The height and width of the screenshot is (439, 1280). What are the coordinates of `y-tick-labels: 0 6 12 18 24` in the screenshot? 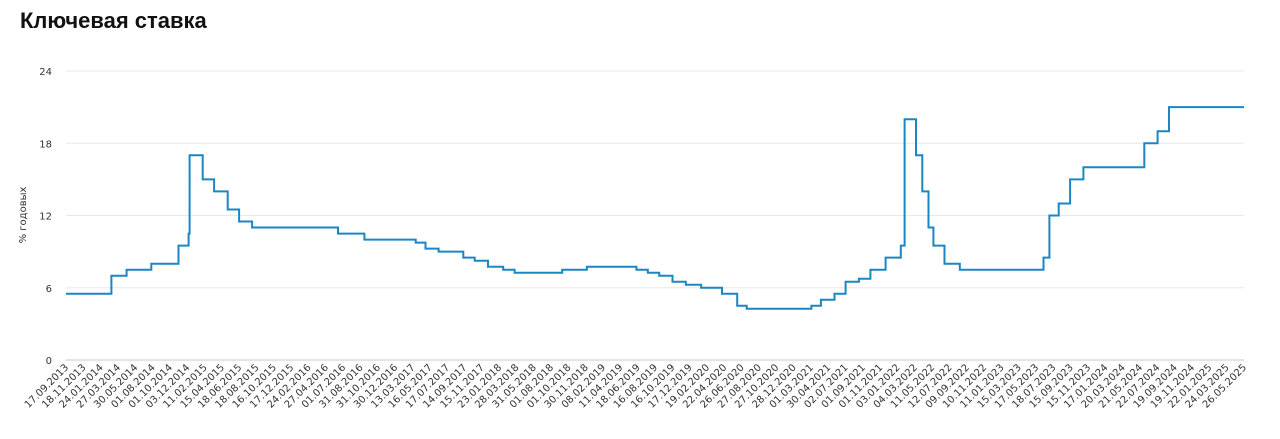 It's located at (45, 217).